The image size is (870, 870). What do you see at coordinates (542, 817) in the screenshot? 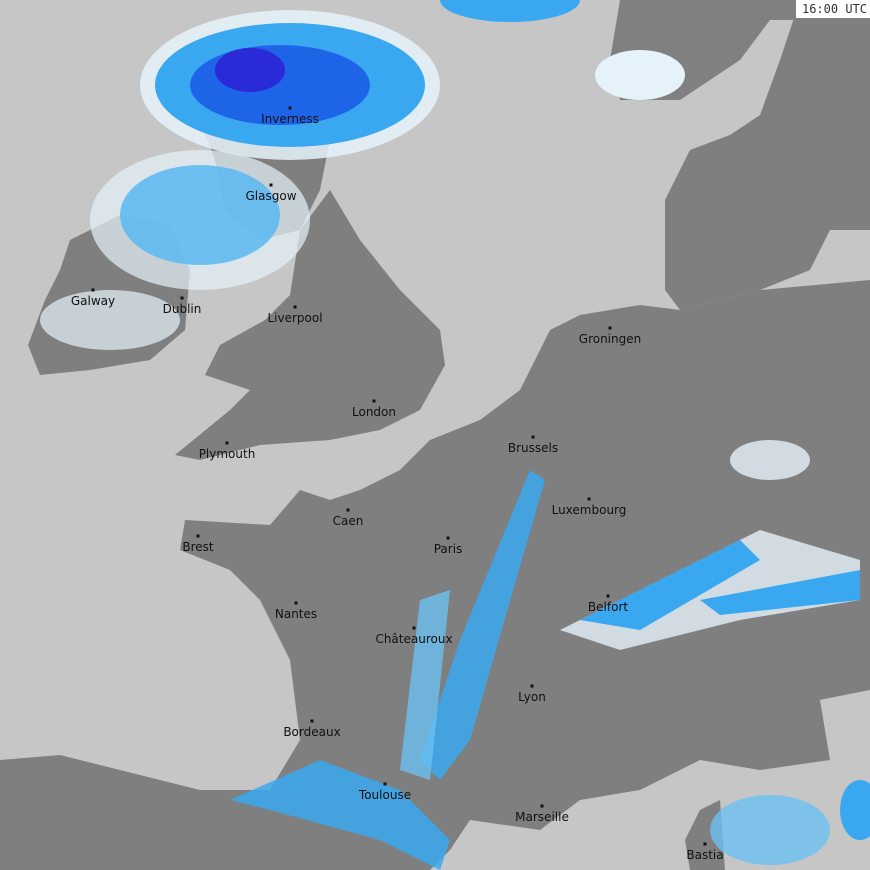
I see `city-label: Marseille` at bounding box center [542, 817].